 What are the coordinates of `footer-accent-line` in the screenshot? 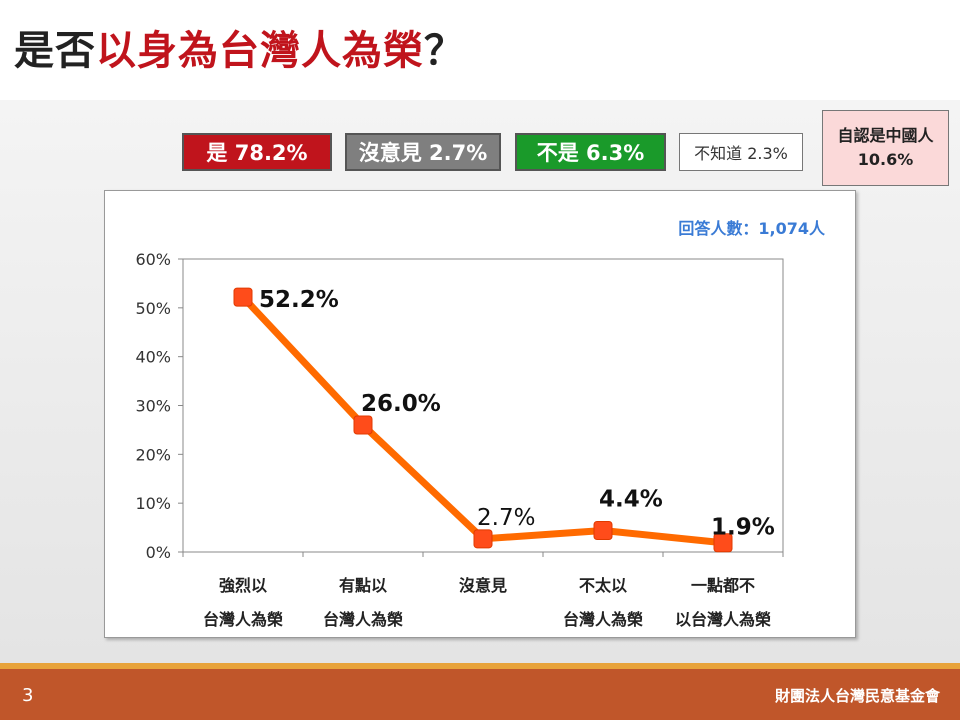 It's located at (480, 666).